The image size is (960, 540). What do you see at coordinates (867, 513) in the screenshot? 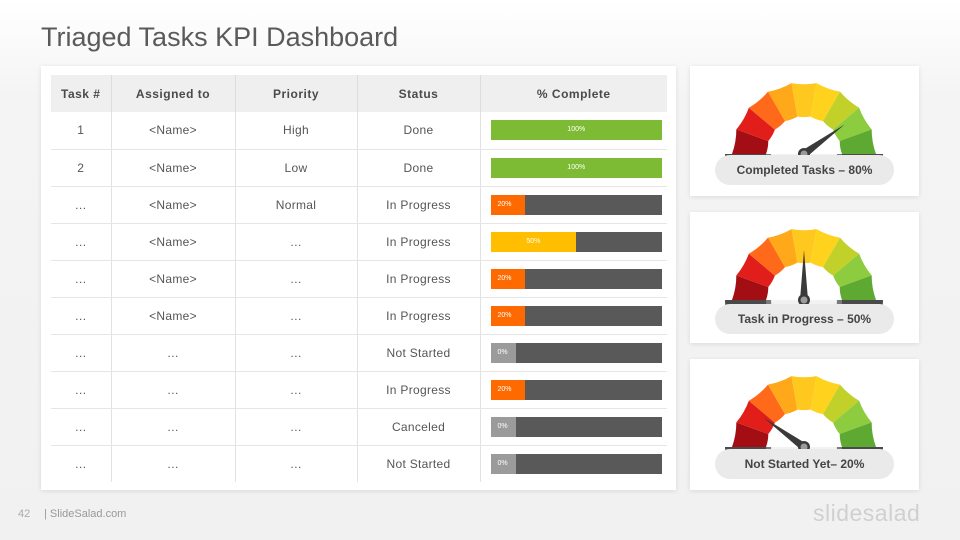
I see `brand-logo: slidesalad` at bounding box center [867, 513].